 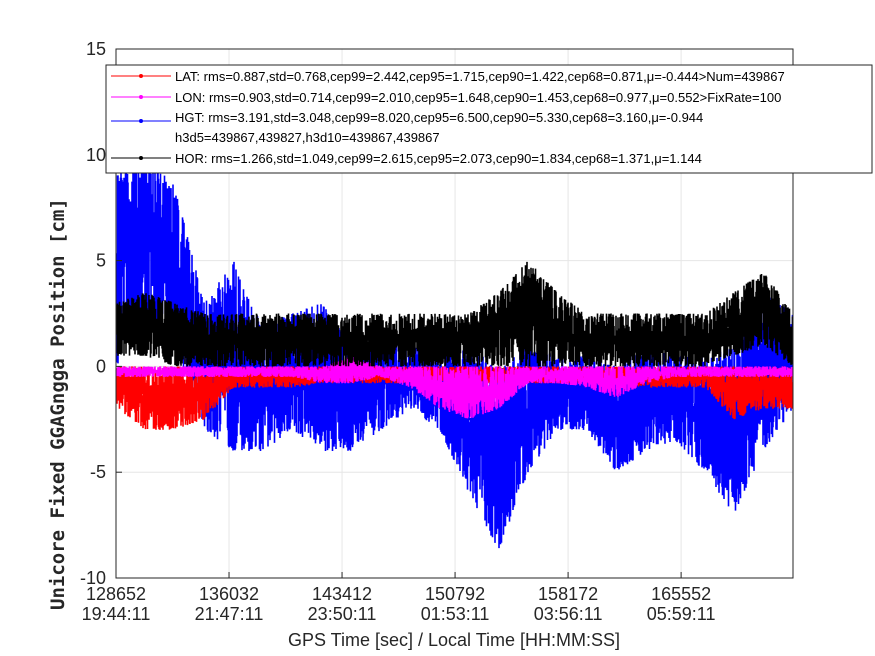 I want to click on y-tick-label: -5, so click(x=98, y=472).